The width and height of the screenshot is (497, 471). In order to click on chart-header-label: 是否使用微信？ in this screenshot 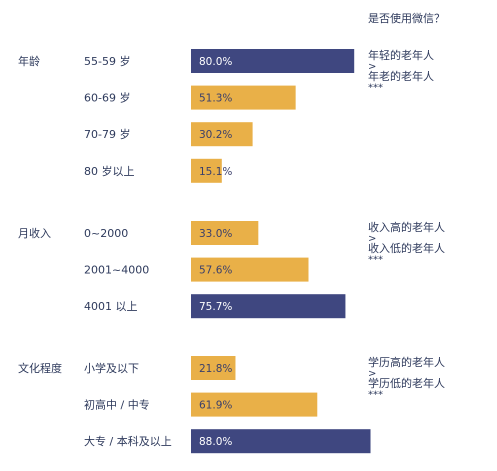, I will do `click(406, 18)`.